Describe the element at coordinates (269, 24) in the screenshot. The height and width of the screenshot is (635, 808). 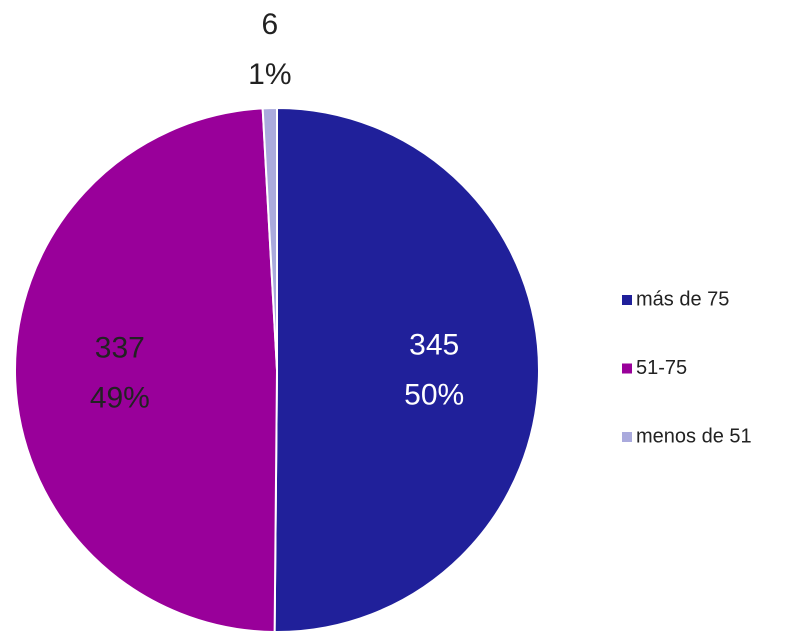
I see `data-label: 6` at that location.